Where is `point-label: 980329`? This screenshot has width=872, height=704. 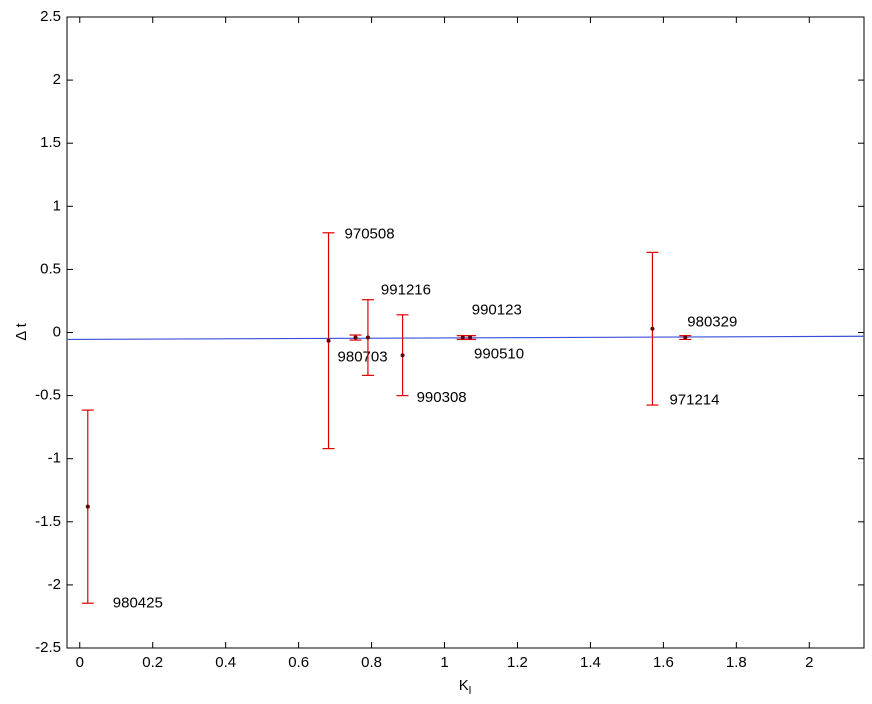 point-label: 980329 is located at coordinates (712, 322).